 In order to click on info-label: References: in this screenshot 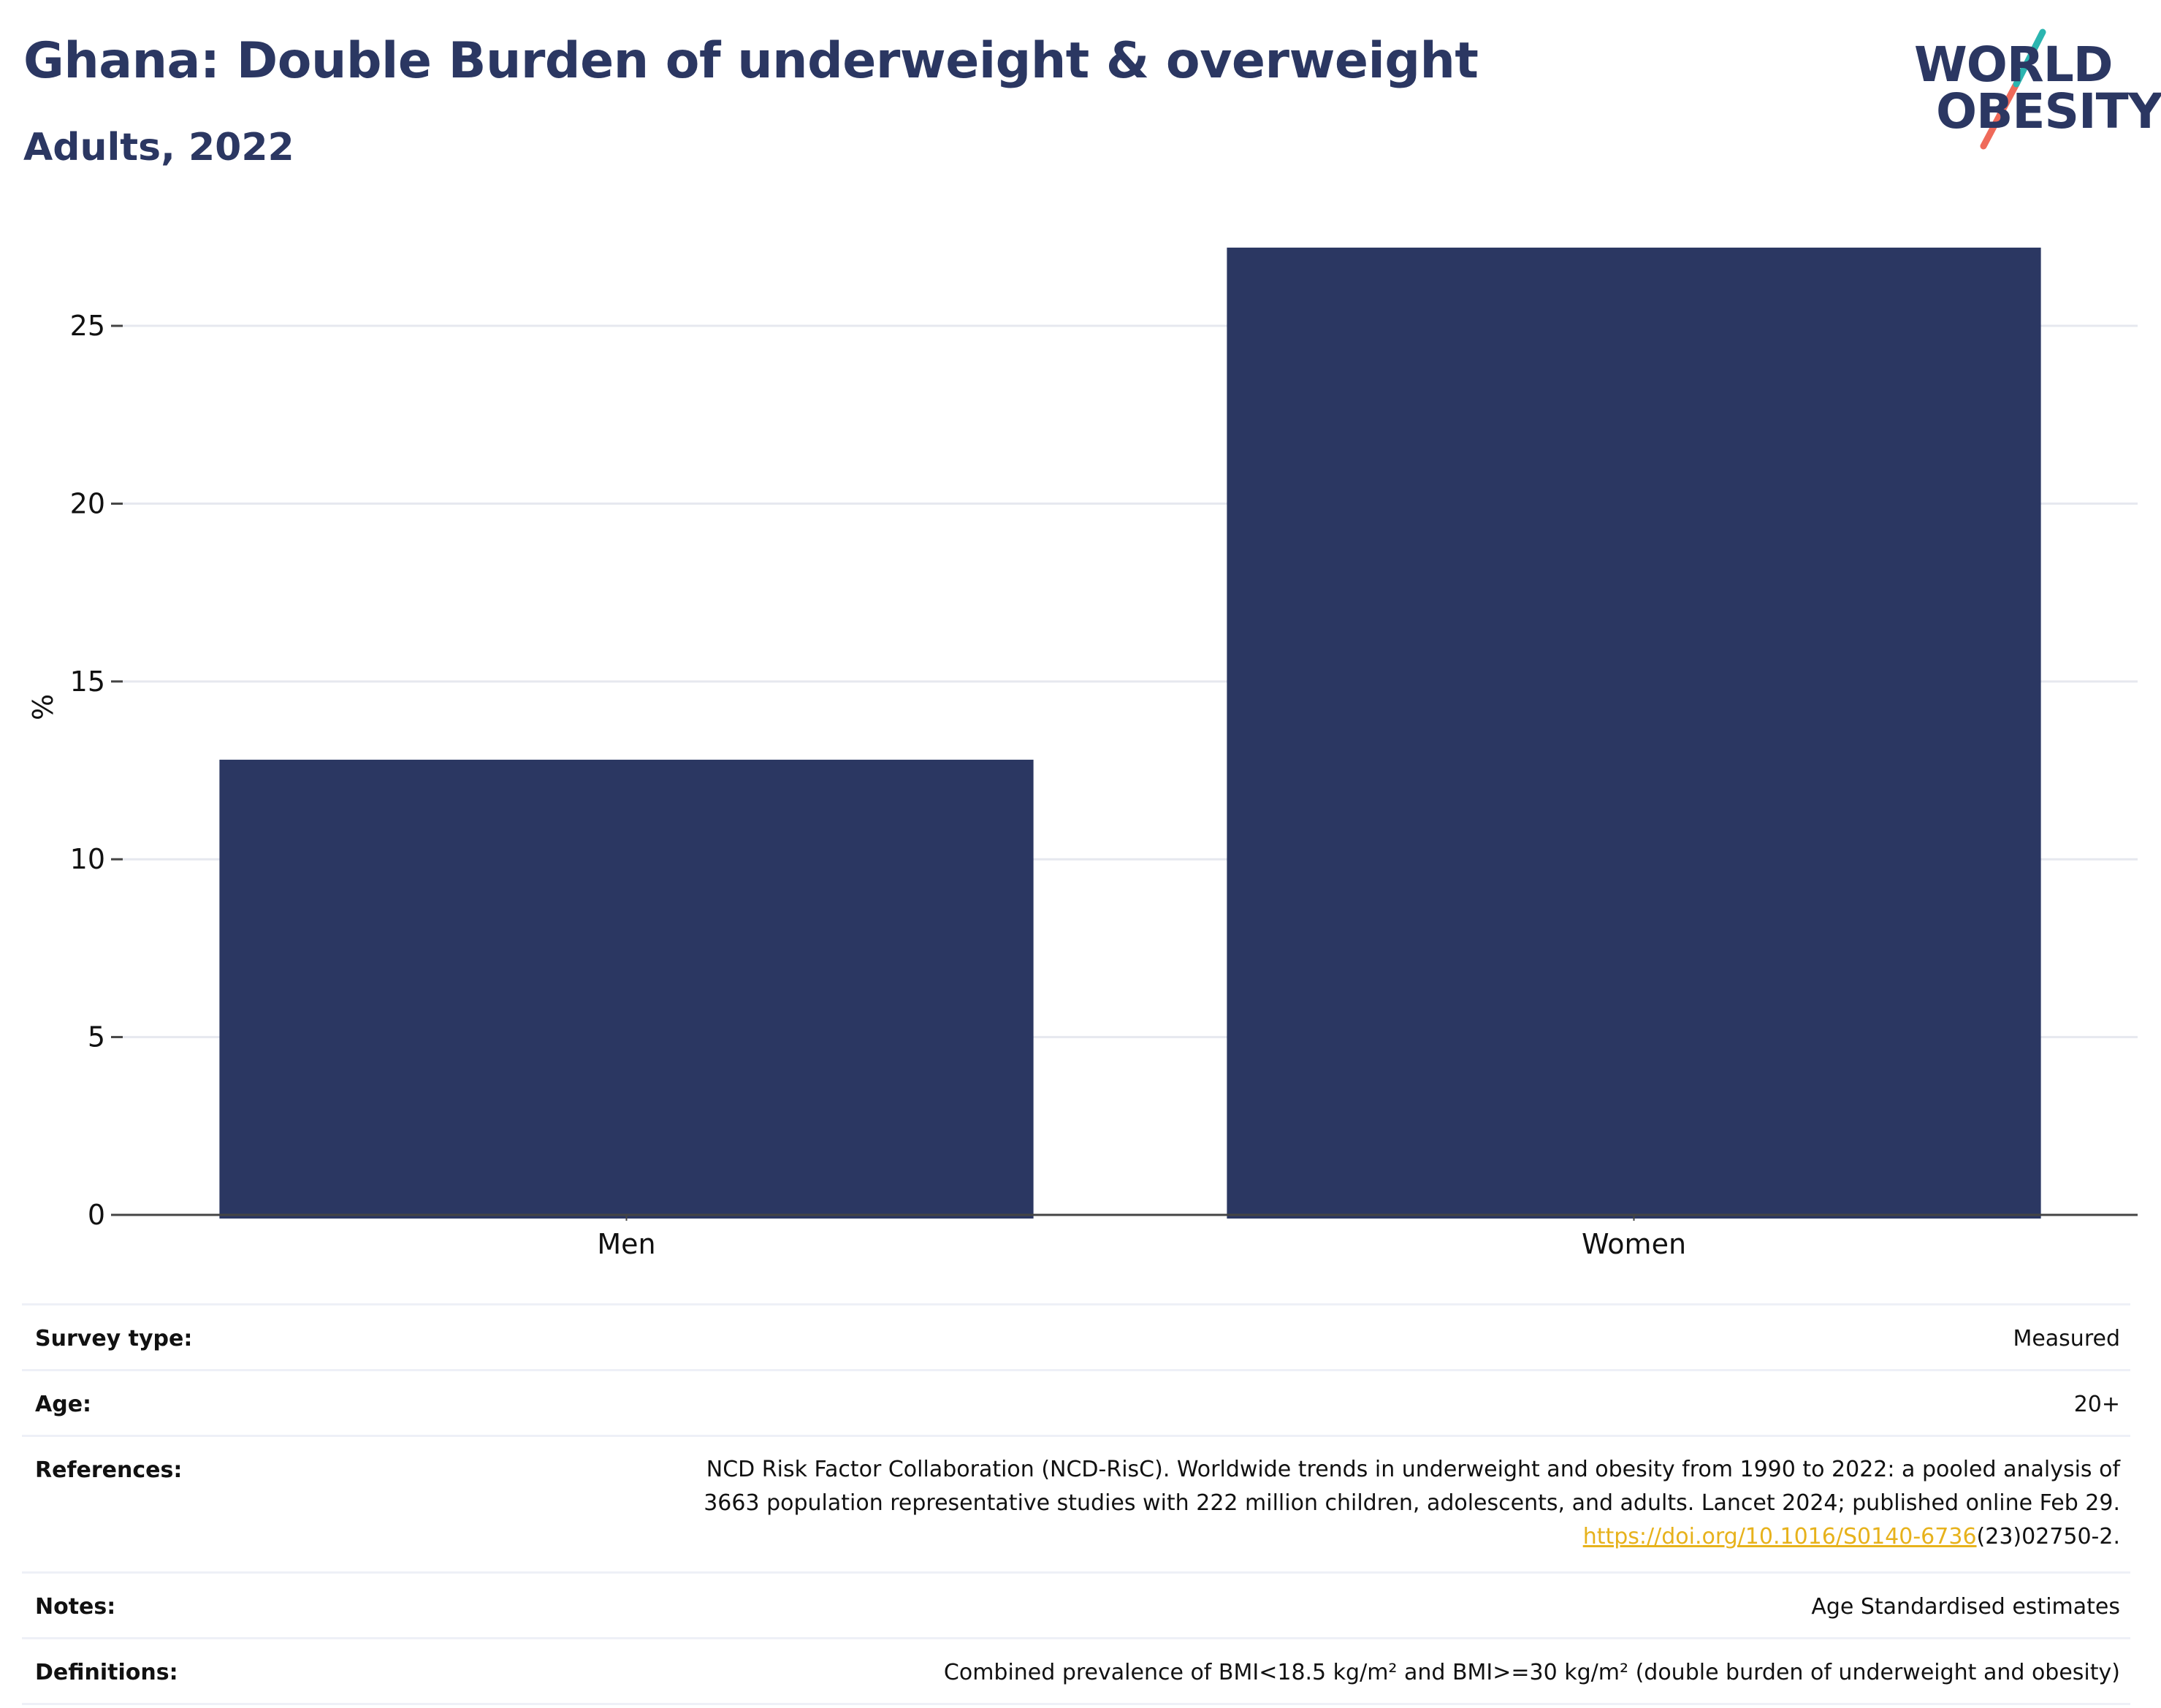, I will do `click(109, 1470)`.